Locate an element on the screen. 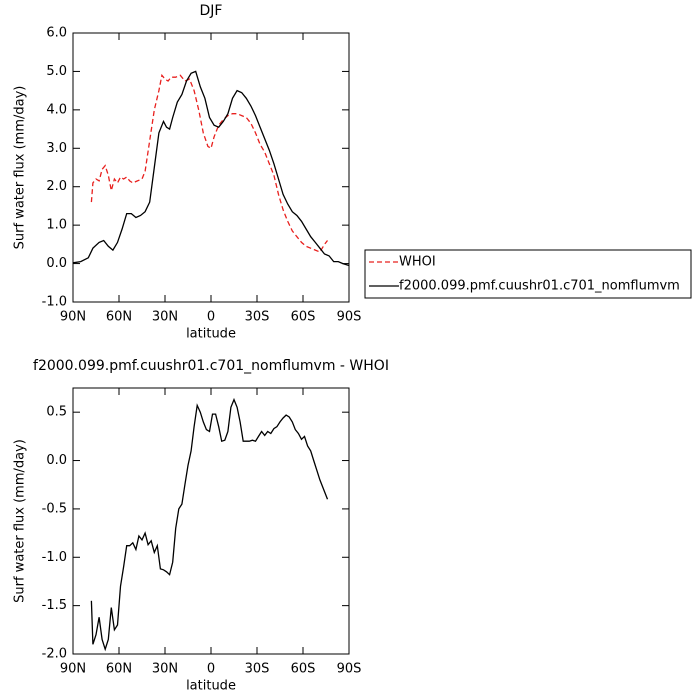 The height and width of the screenshot is (700, 700). y-tick-label: -0.5 is located at coordinates (54, 508).